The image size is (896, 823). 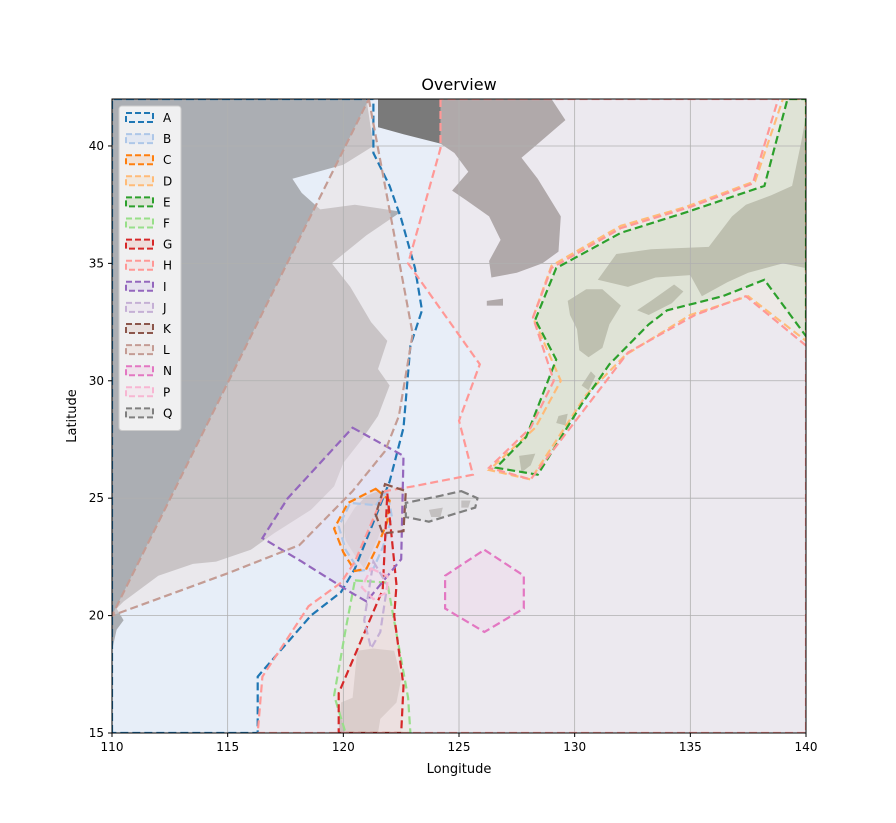 I want to click on y-tick-label-40: 40, so click(x=96, y=146).